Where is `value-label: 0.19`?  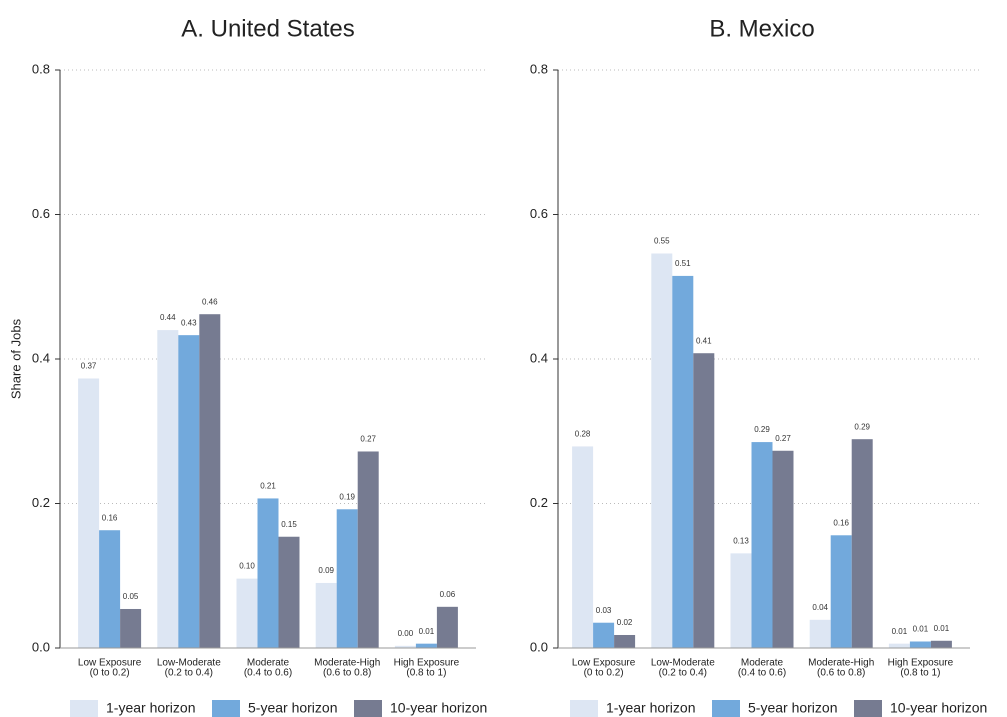 value-label: 0.19 is located at coordinates (347, 496).